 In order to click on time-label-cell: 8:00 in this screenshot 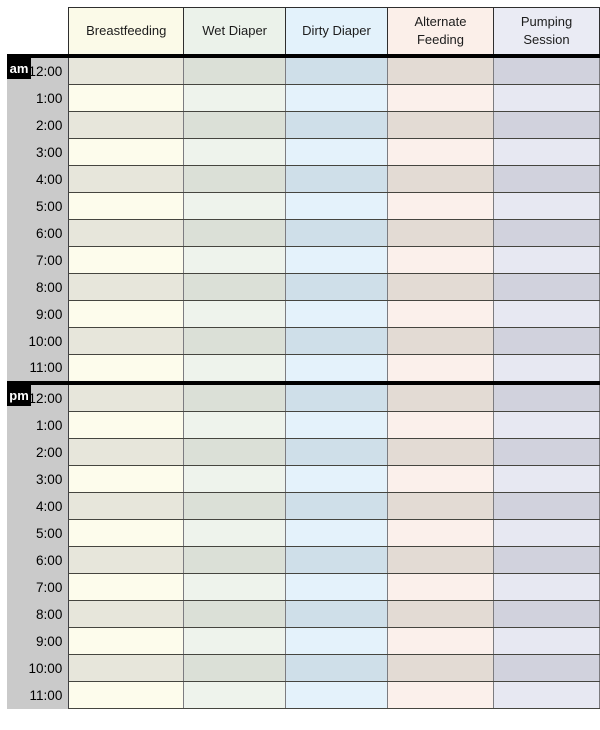, I will do `click(38, 287)`.